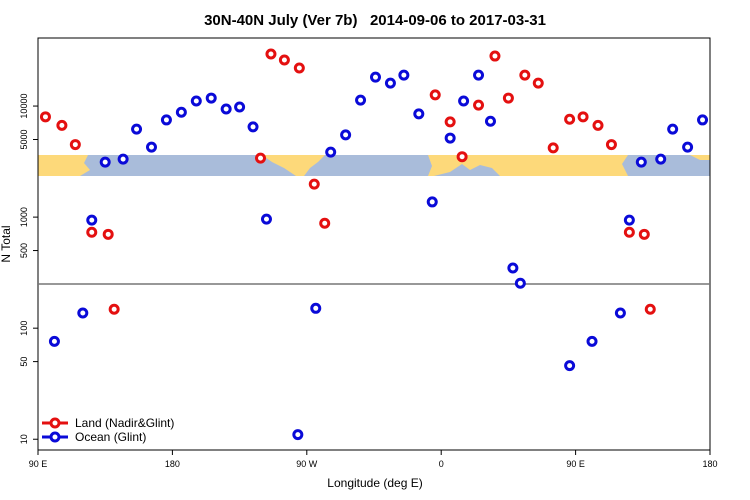  Describe the element at coordinates (24, 139) in the screenshot. I see `y-tick-label: 5000` at that location.